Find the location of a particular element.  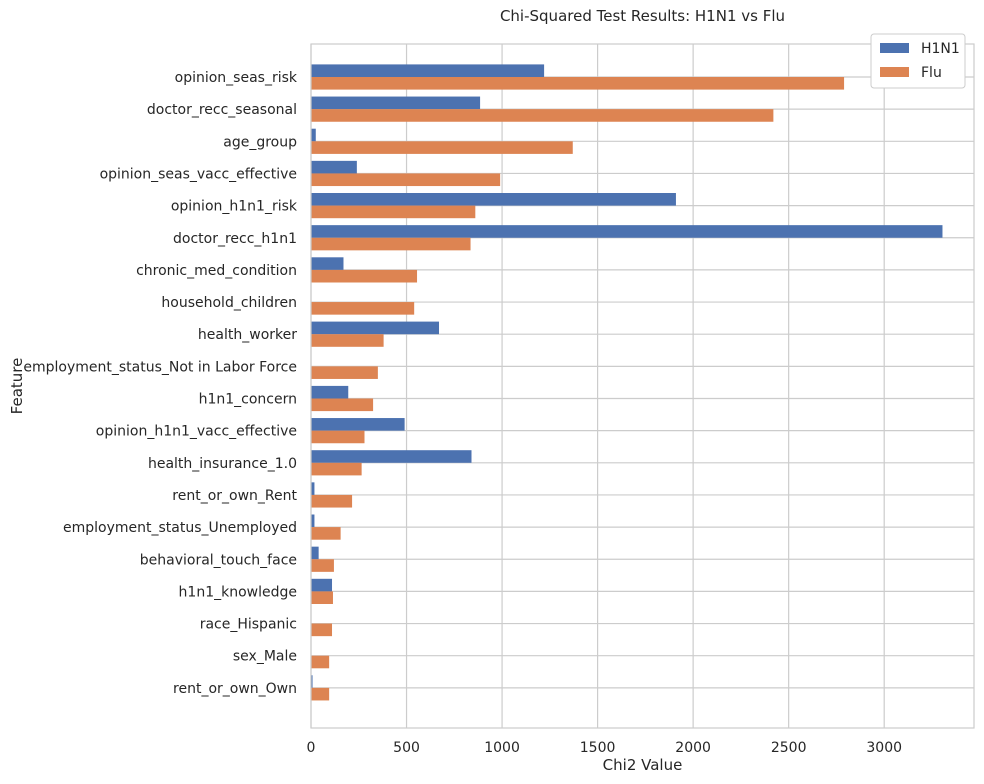

y-tick-label: rent_or_own_Rent is located at coordinates (234, 496).